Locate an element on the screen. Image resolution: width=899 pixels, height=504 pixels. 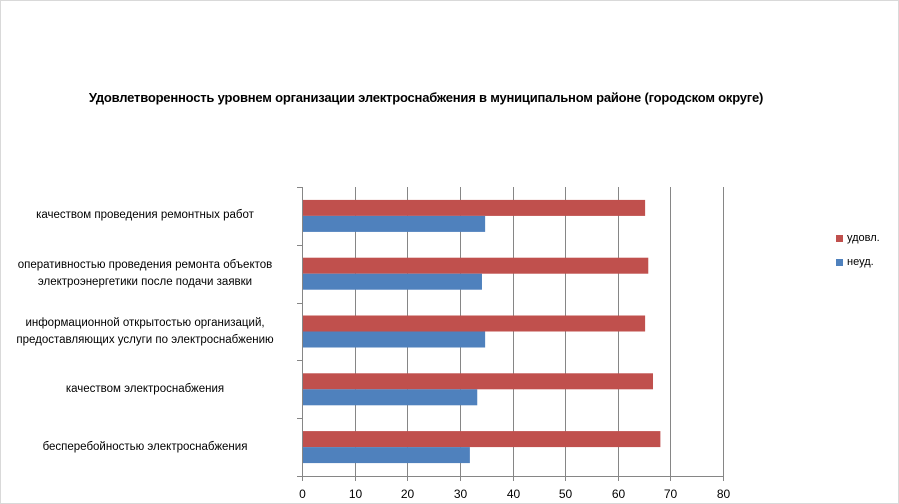
x-tick-label-30: 30 is located at coordinates (461, 494).